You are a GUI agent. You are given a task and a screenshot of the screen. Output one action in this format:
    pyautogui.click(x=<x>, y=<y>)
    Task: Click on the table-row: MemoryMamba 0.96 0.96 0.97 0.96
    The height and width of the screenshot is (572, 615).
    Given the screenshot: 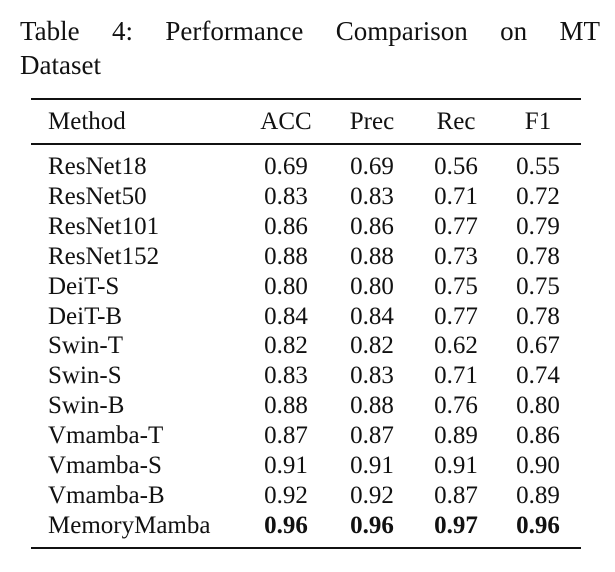 What is the action you would take?
    pyautogui.click(x=307, y=526)
    